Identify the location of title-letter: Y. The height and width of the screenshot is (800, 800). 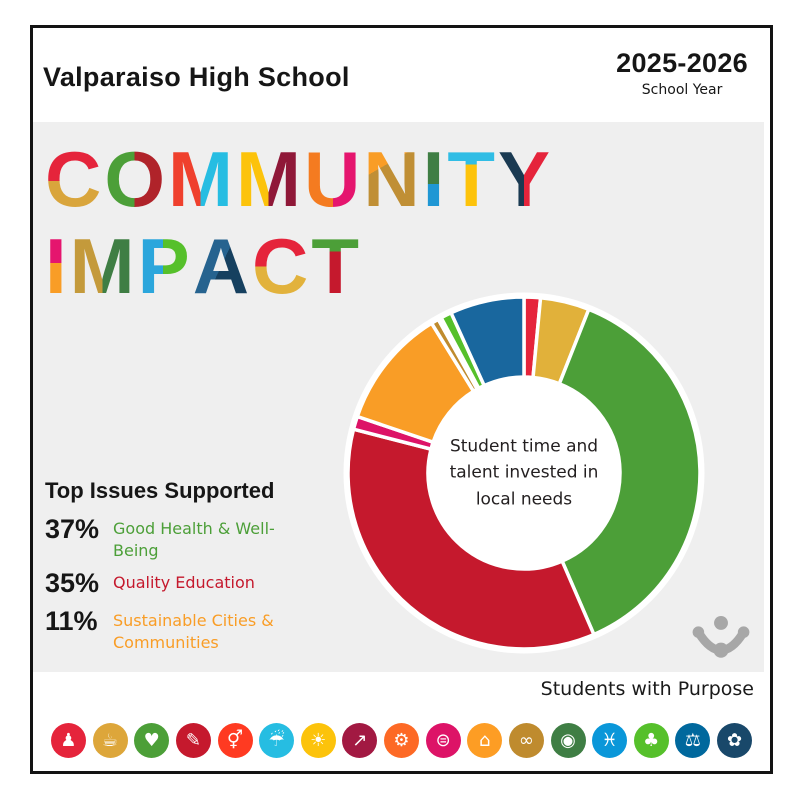
(524, 179).